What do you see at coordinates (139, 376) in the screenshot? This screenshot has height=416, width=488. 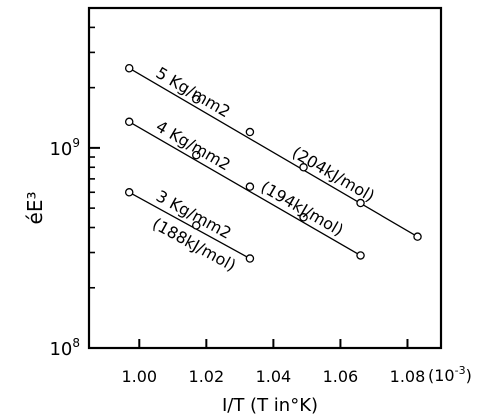 I see `x-tick-label: 1.00` at bounding box center [139, 376].